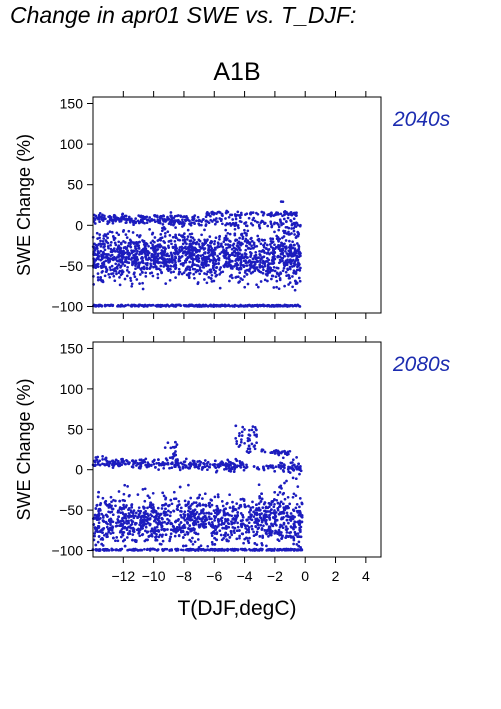  I want to click on x-axis-label: T(DJF,degC), so click(236, 608).